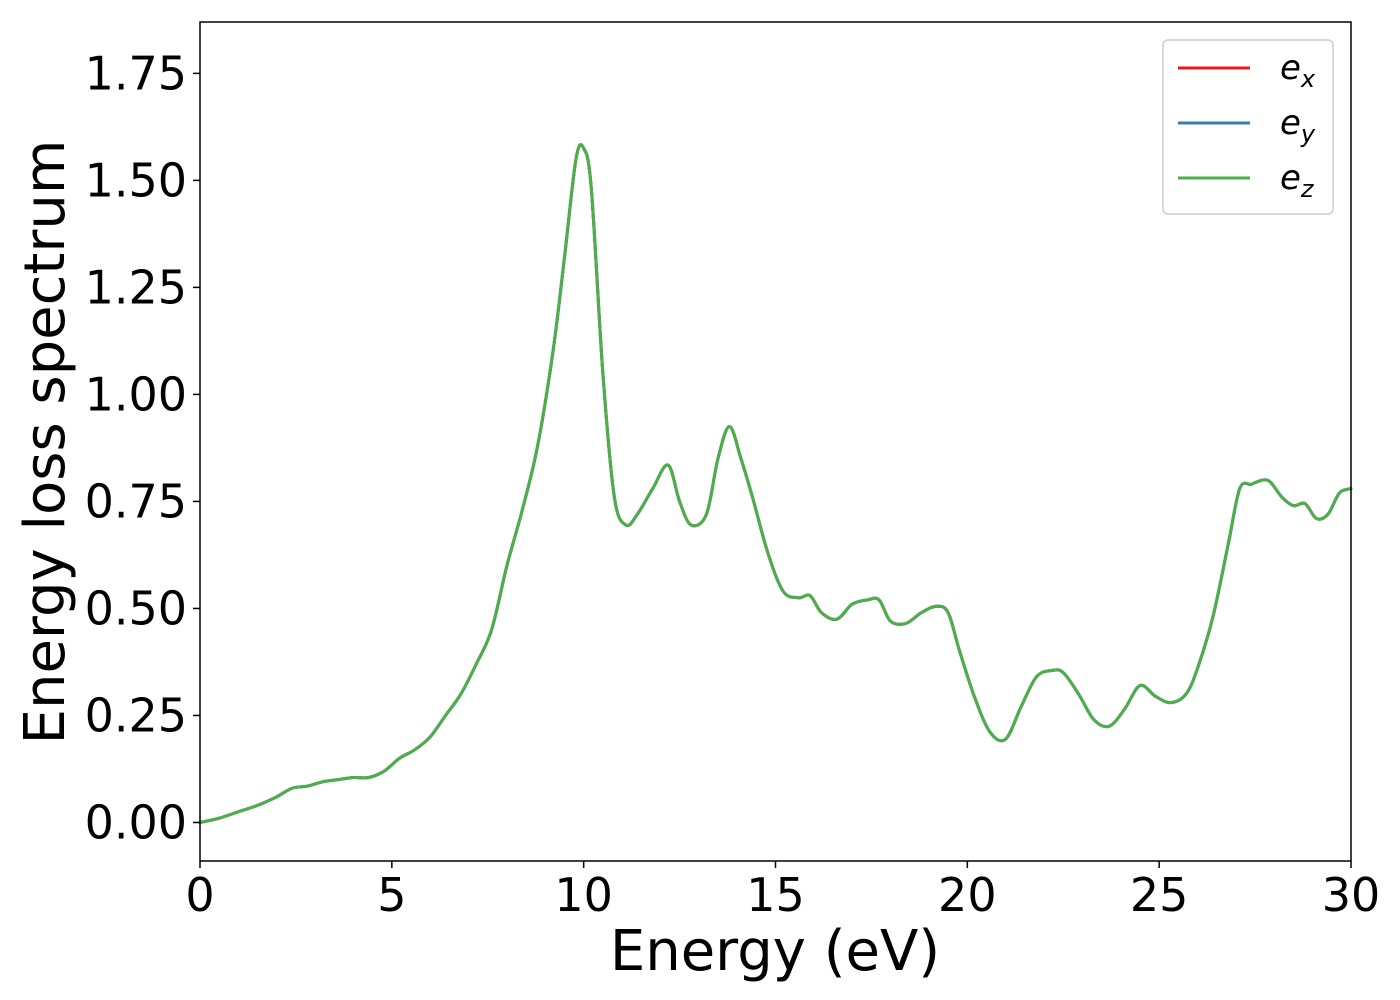  Describe the element at coordinates (583, 895) in the screenshot. I see `x-tick-label: 10` at that location.